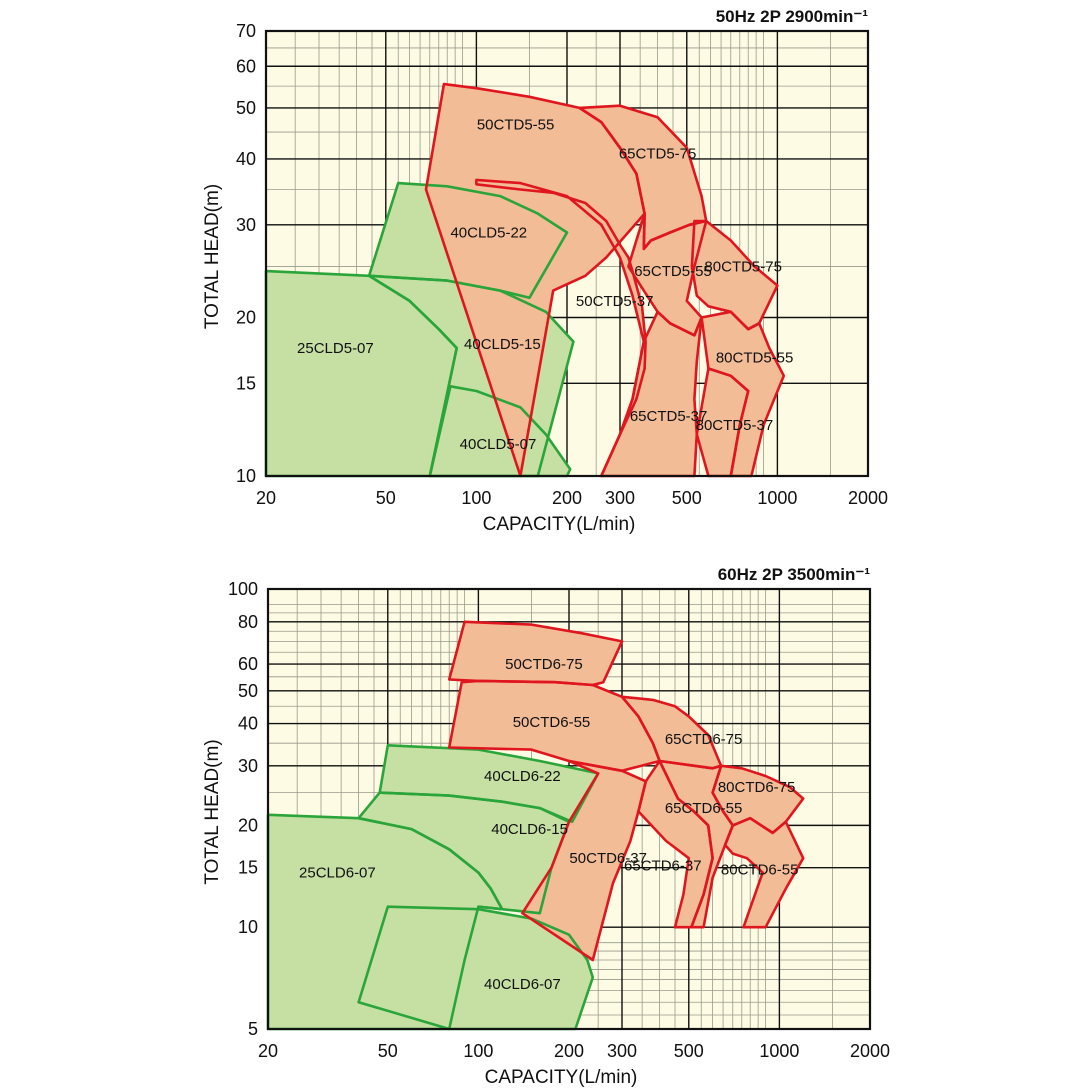  What do you see at coordinates (248, 622) in the screenshot?
I see `y-tick-label: 80` at bounding box center [248, 622].